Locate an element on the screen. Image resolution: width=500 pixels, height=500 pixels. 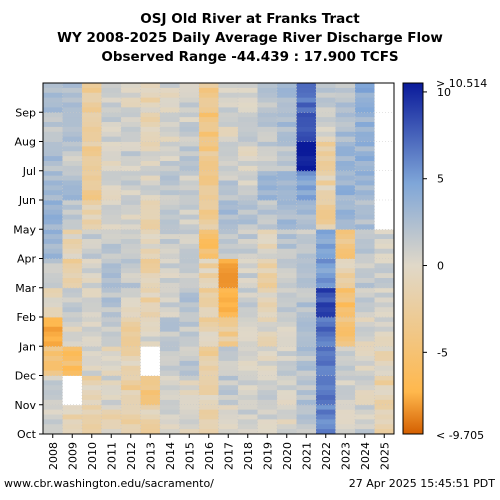
heatmap-cell-2011-Apr is located at coordinates (111, 256).